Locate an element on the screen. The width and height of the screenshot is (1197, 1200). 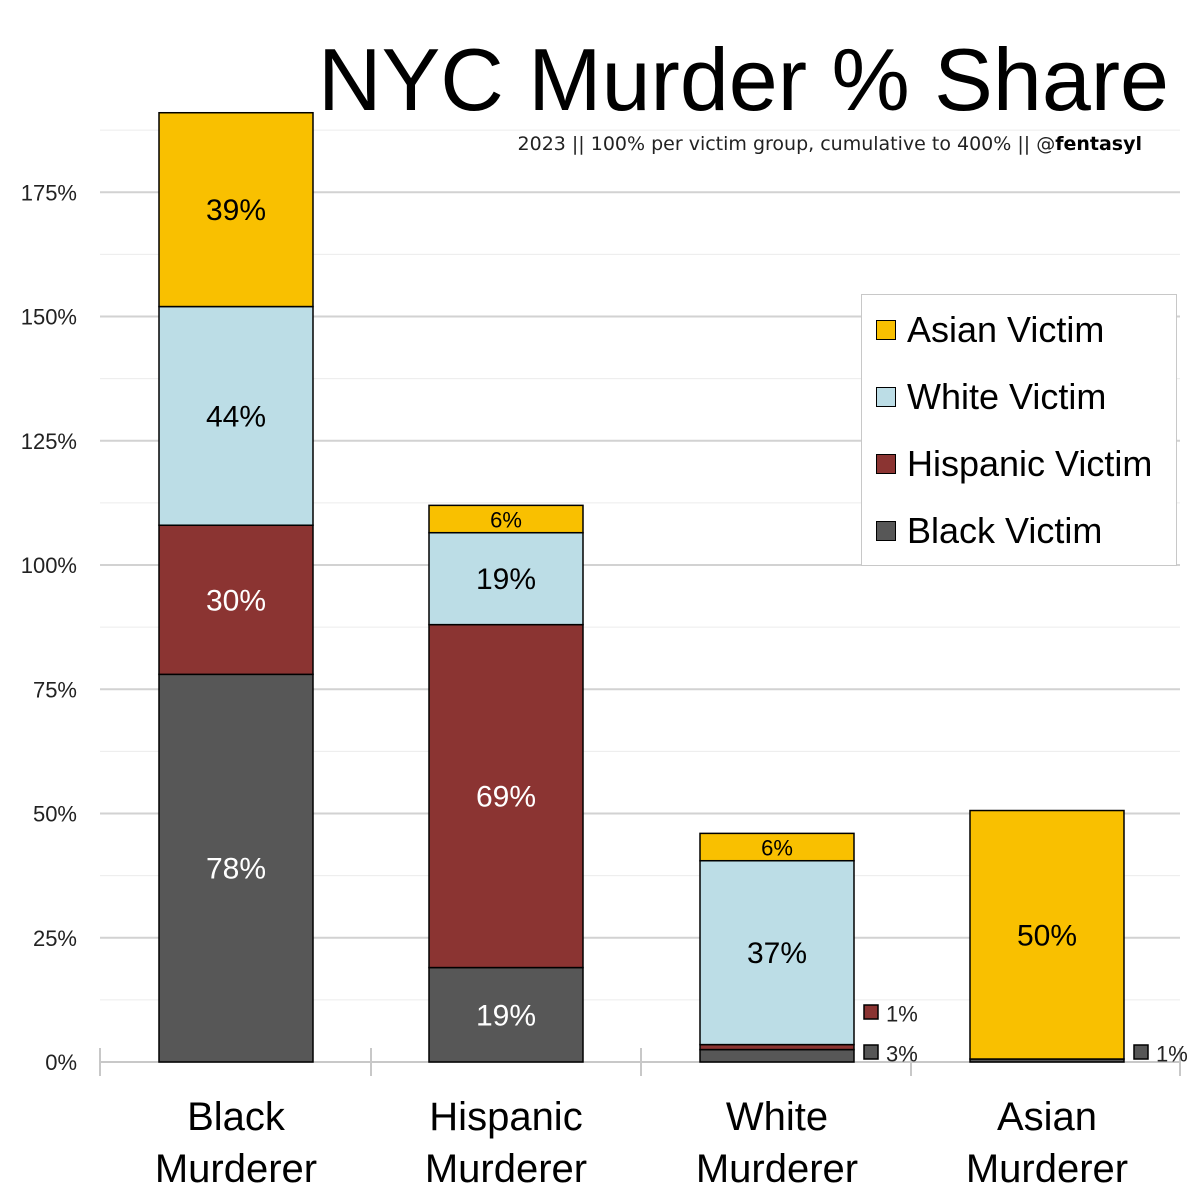
callout-swatch-white-murderer-hispanic-victim is located at coordinates (871, 1012).